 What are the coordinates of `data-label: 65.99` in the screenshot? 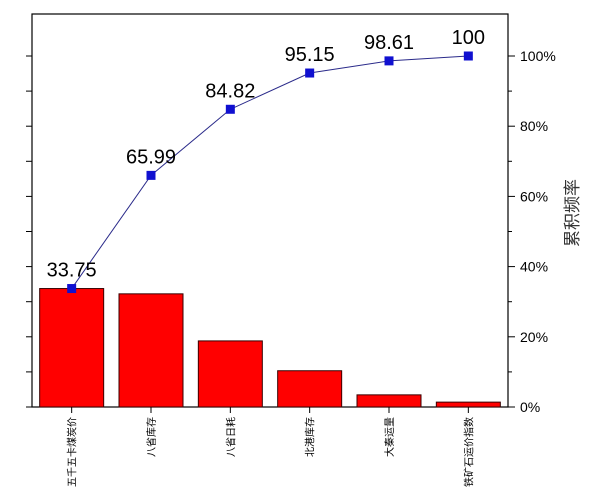 It's located at (151, 157).